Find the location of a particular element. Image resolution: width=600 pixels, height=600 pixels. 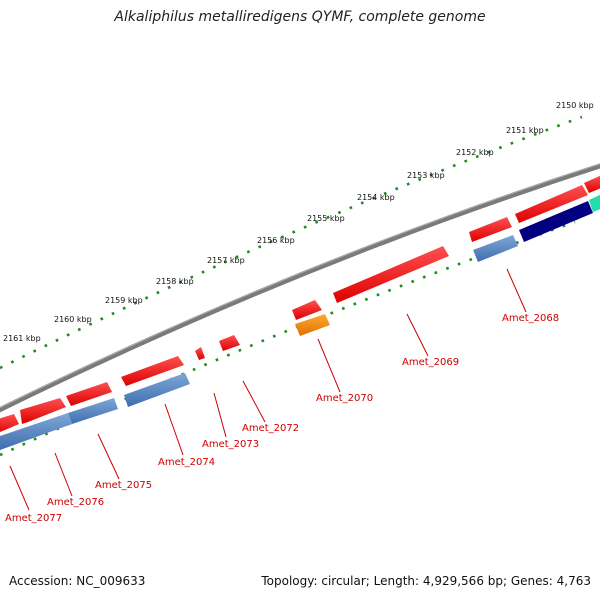

gene-amet-2072-forward is located at coordinates (229, 343).